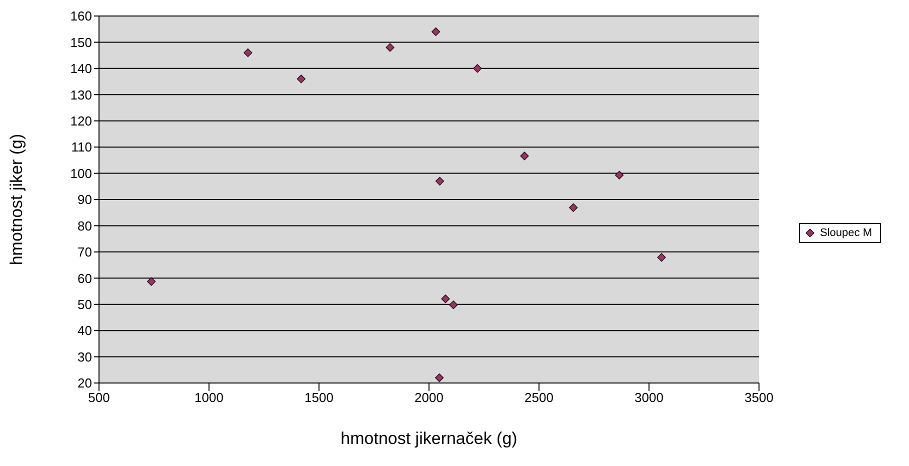  I want to click on y-tick-label: 130, so click(81, 94).